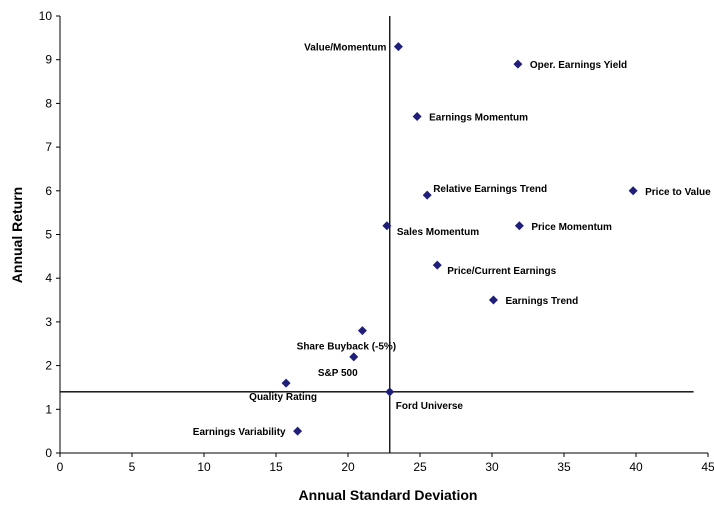 The image size is (714, 506). I want to click on x-tick-label: 5, so click(132, 467).